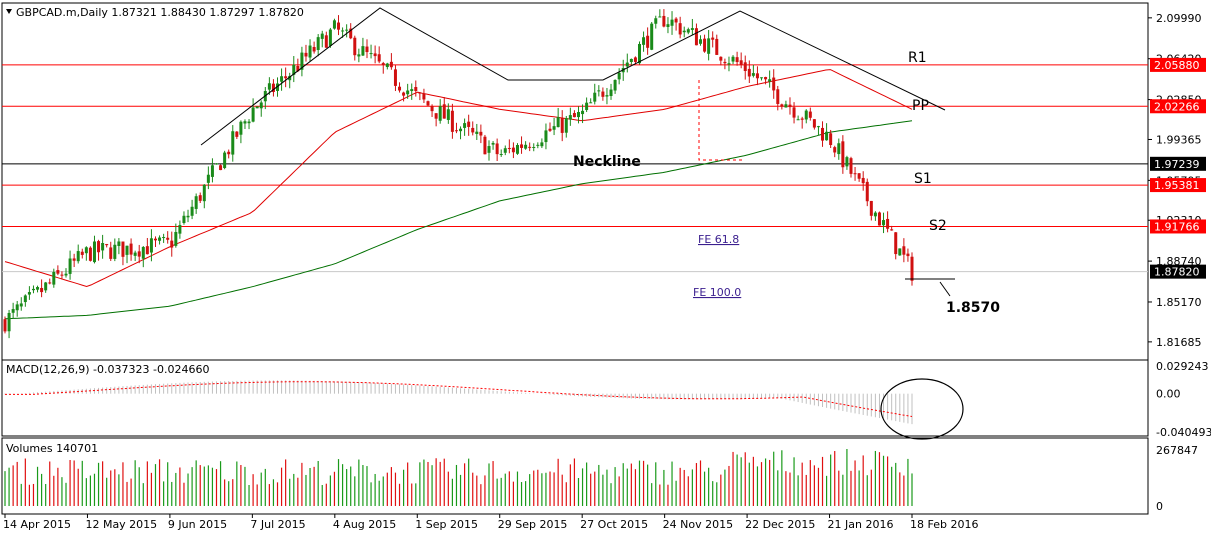 This screenshot has height=537, width=1211. What do you see at coordinates (1177, 226) in the screenshot?
I see `level-value-label: 1.91766` at bounding box center [1177, 226].